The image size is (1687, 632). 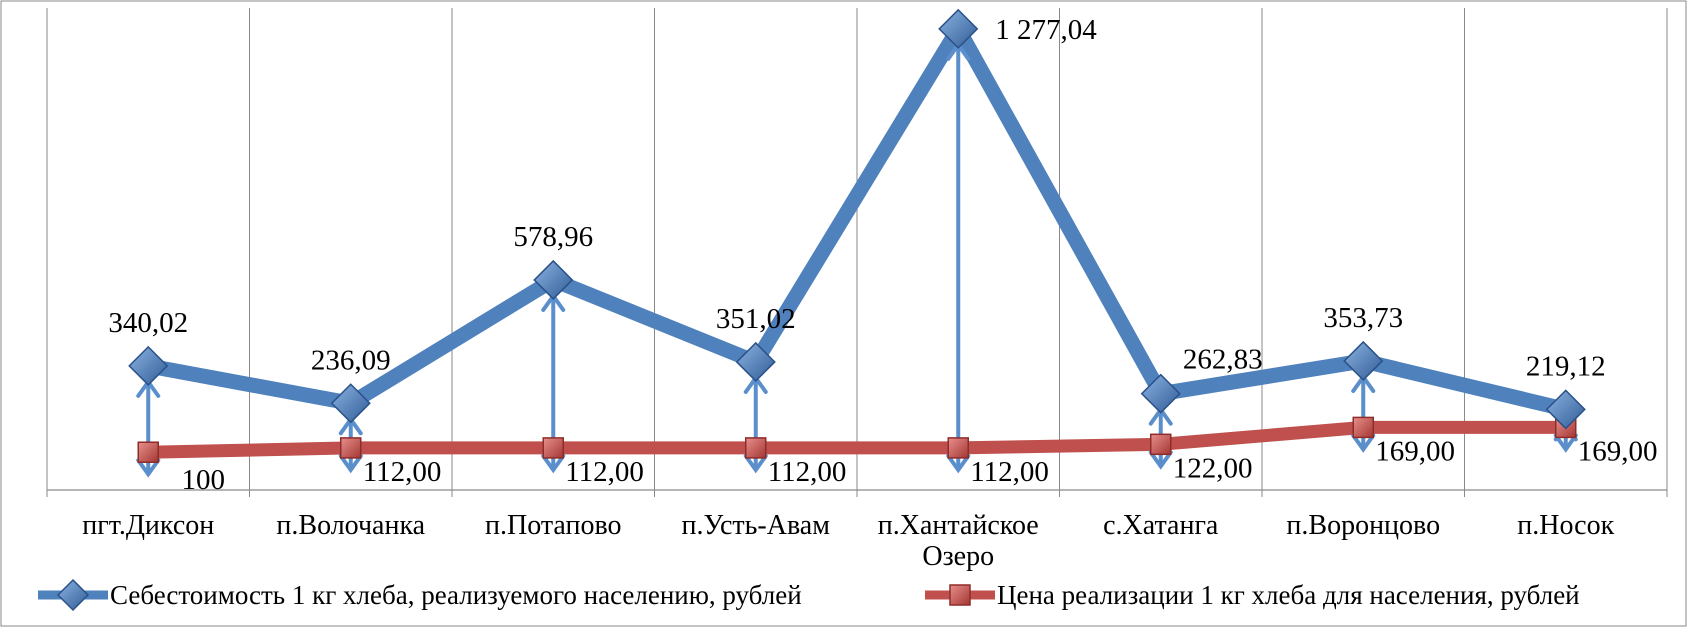 I want to click on category-label-line: п.Хантайское, so click(x=958, y=525).